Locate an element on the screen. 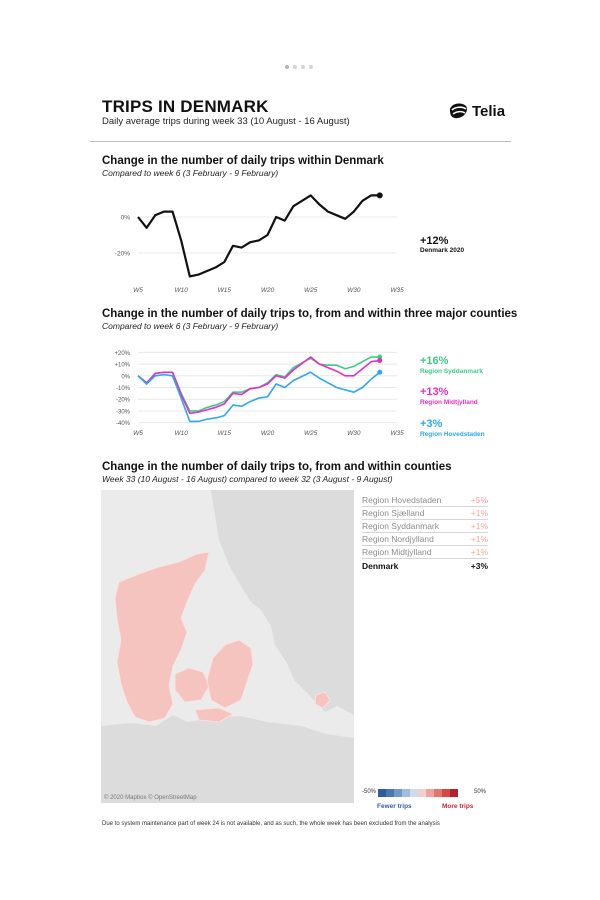  table-row: Region Hovedstaden +5% is located at coordinates (425, 500).